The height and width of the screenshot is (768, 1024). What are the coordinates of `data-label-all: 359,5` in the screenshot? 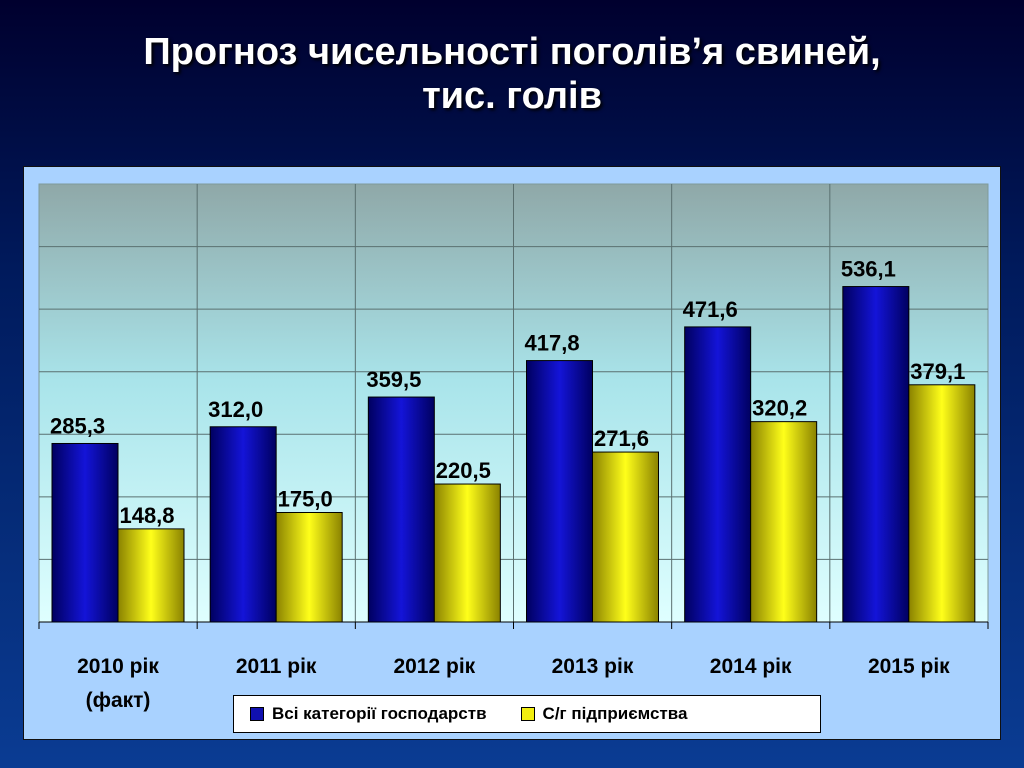 It's located at (393, 379).